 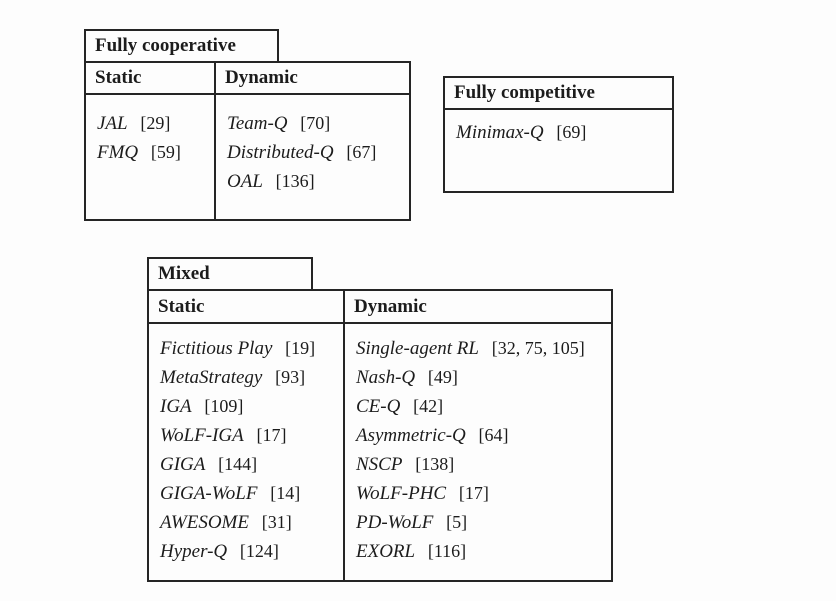 What do you see at coordinates (386, 551) in the screenshot?
I see `algorithm-name: EXORL` at bounding box center [386, 551].